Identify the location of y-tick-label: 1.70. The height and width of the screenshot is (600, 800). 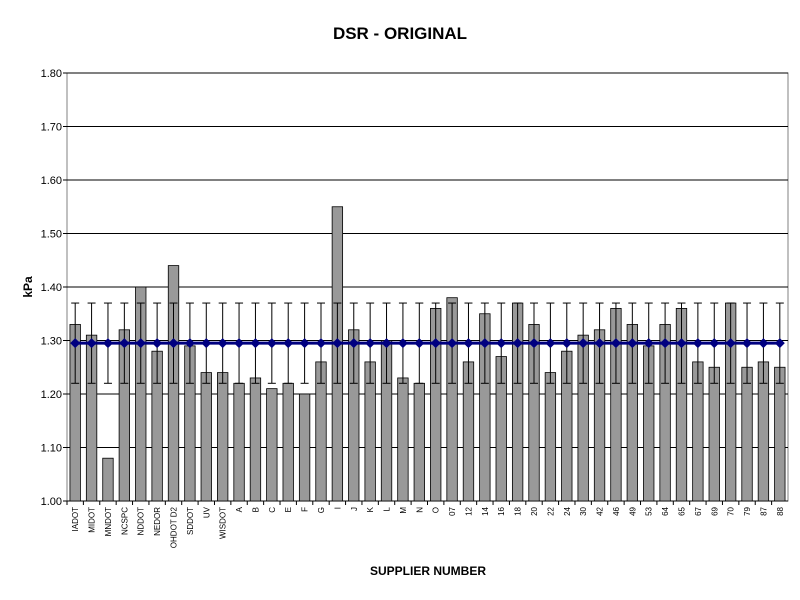
(51, 128).